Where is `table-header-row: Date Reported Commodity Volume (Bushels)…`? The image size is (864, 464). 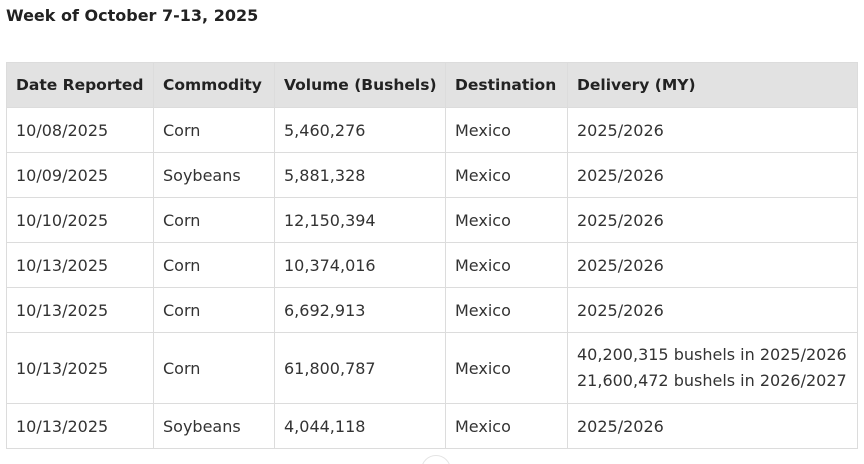
table-header-row: Date Reported Commodity Volume (Bushels)… is located at coordinates (432, 85).